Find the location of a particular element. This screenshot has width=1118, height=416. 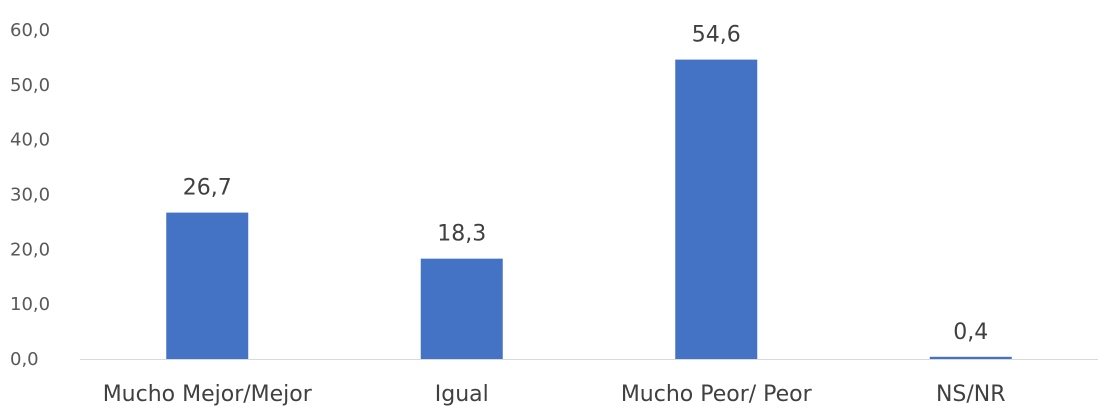

y-tick-label: 20,0 is located at coordinates (30, 249).